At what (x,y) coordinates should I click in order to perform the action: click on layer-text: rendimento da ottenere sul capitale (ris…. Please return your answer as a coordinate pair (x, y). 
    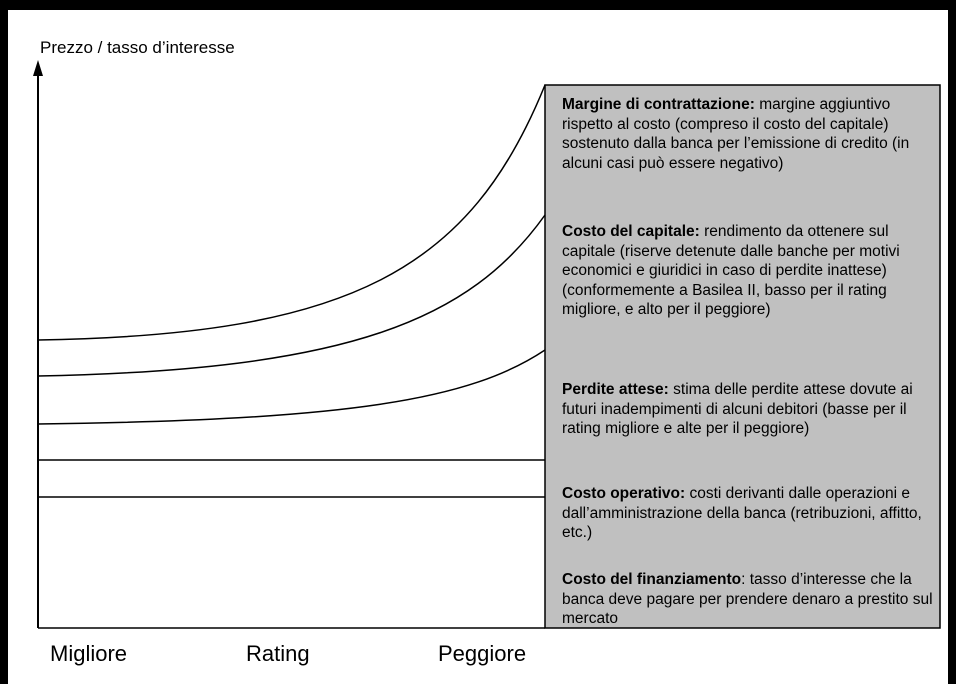
    Looking at the image, I should click on (731, 270).